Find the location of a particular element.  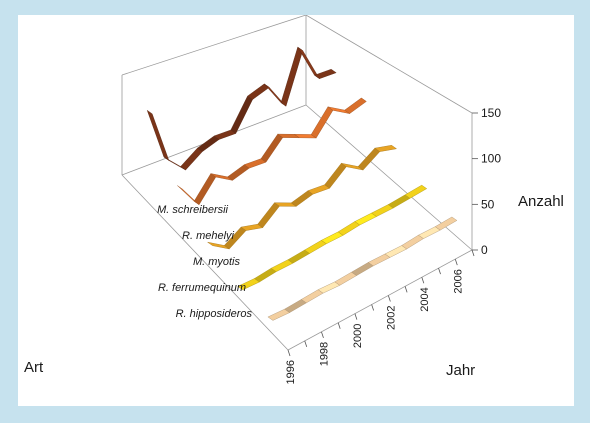

x-tick-label: 2004 is located at coordinates (425, 299).